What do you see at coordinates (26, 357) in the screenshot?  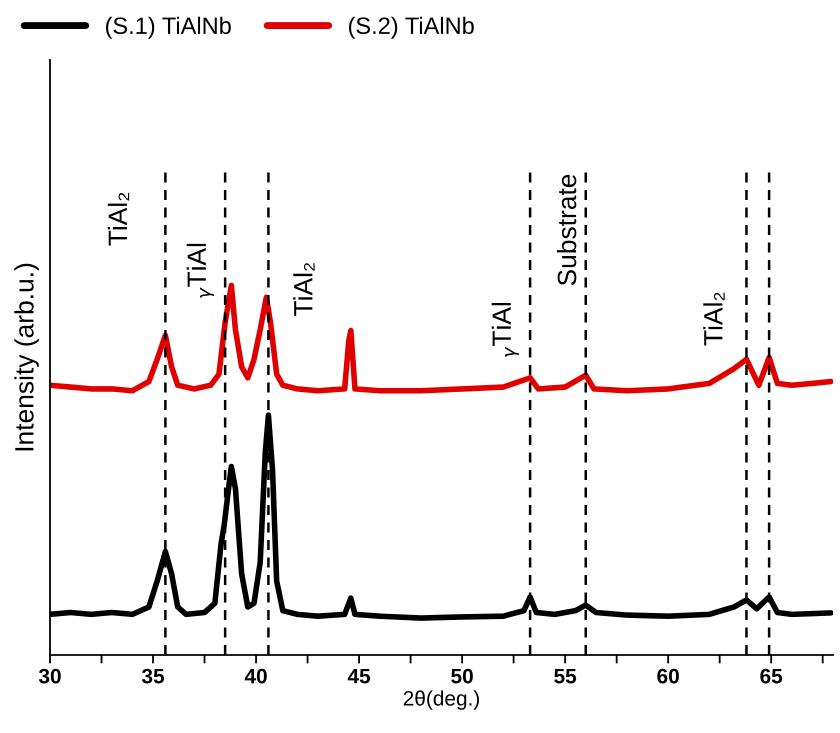 I see `y-axis-title: Intensity (arb.u.)` at bounding box center [26, 357].